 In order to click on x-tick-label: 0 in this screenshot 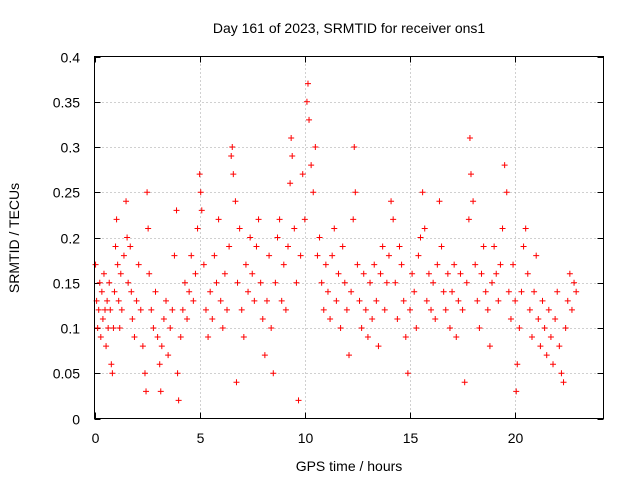, I will do `click(96, 438)`.